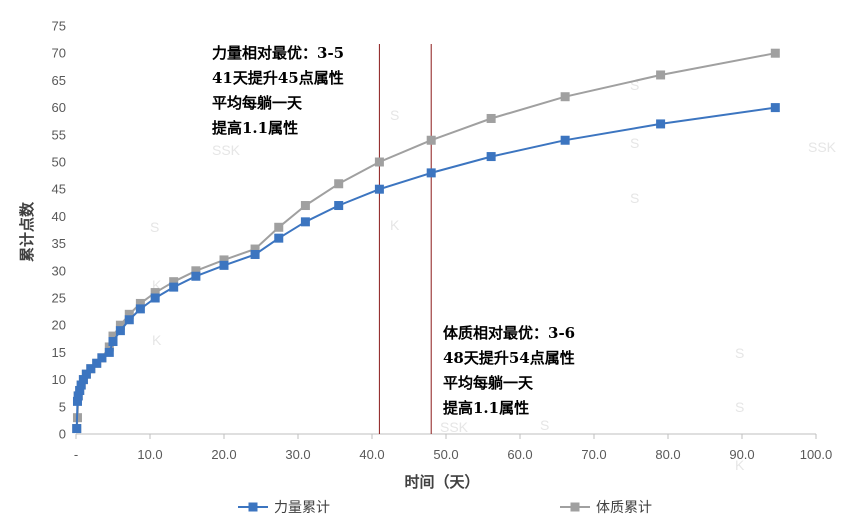 This screenshot has height=524, width=865. Describe the element at coordinates (59, 243) in the screenshot. I see `y-tick-label: 35` at that location.